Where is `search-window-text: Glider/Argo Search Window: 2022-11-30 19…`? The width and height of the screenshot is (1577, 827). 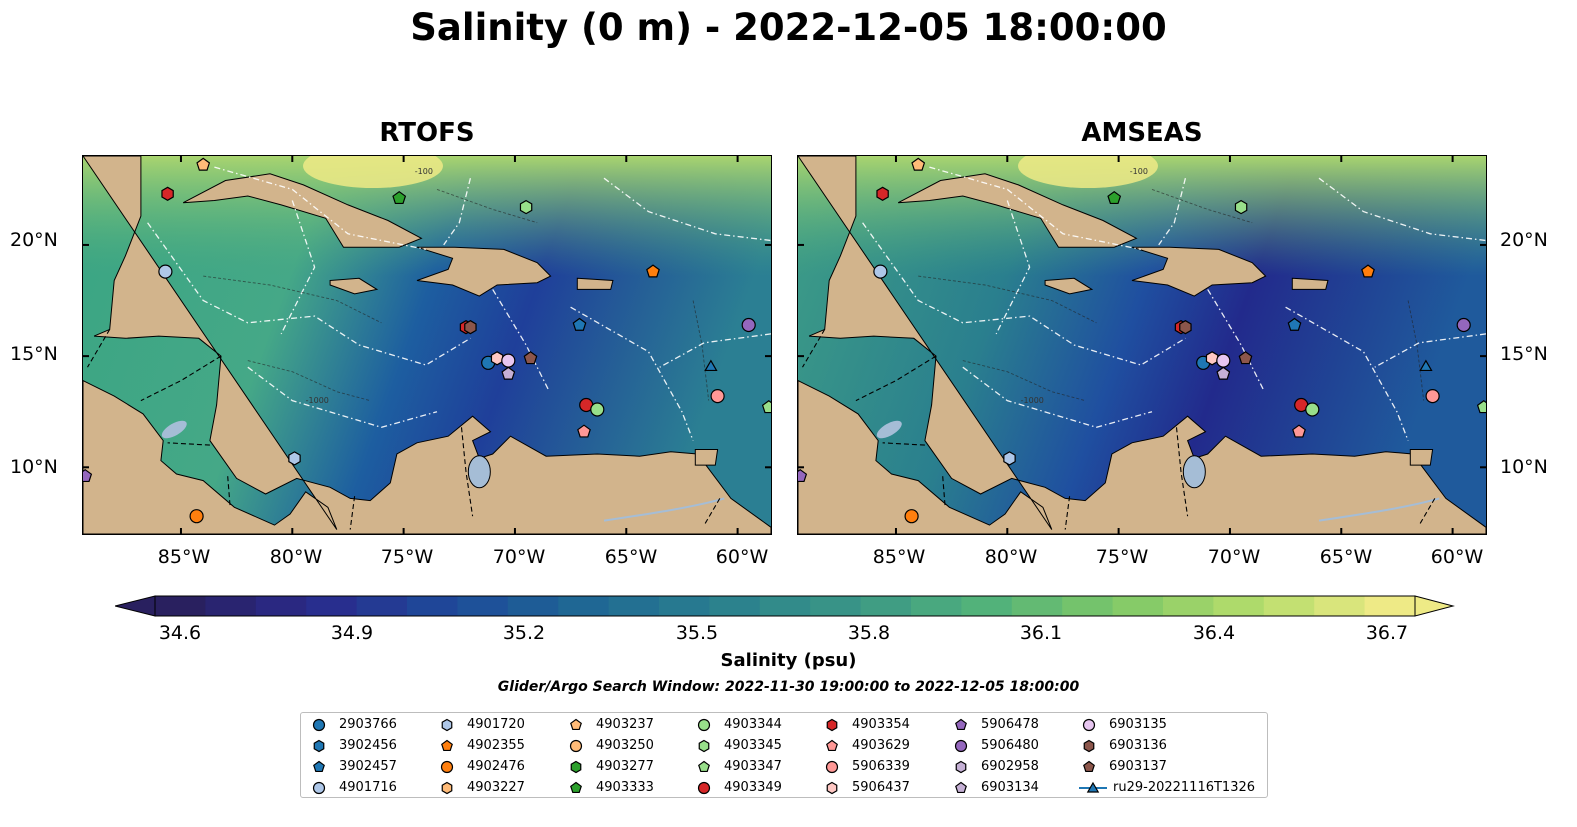
search-window-text: Glider/Argo Search Window: 2022-11-30 19… is located at coordinates (788, 687).